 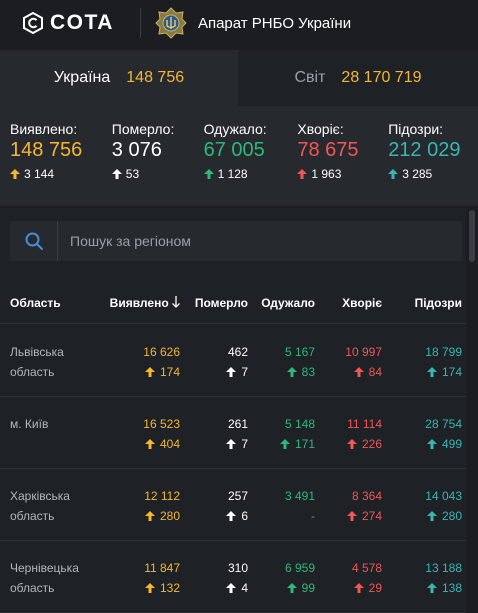 What do you see at coordinates (221, 303) in the screenshot?
I see `header-died: Померло` at bounding box center [221, 303].